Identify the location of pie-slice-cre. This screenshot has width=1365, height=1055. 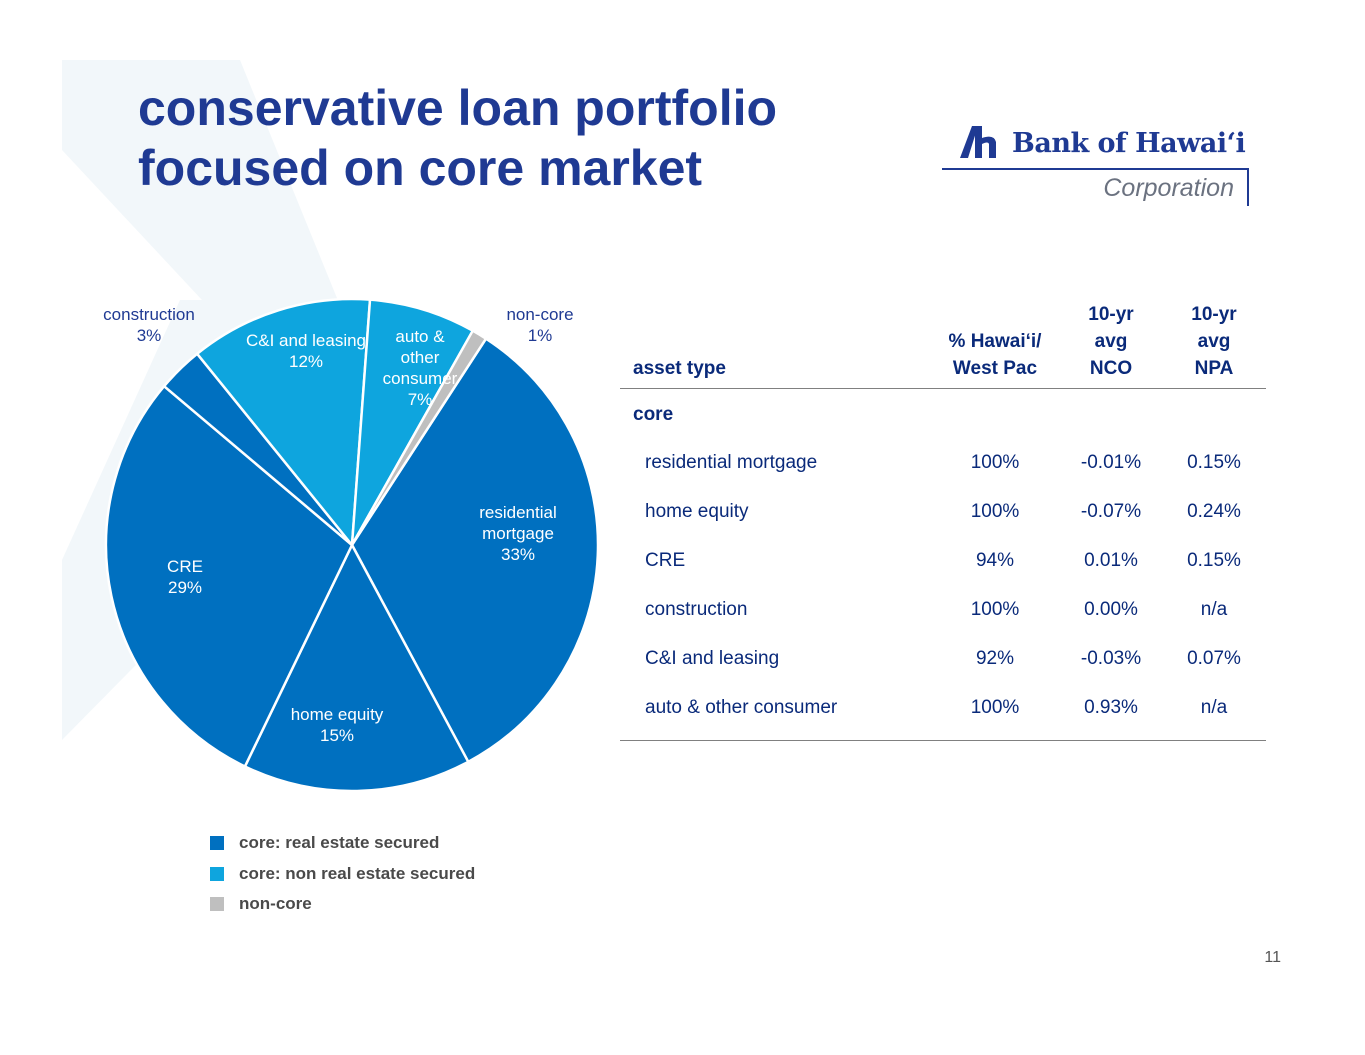
(229, 576).